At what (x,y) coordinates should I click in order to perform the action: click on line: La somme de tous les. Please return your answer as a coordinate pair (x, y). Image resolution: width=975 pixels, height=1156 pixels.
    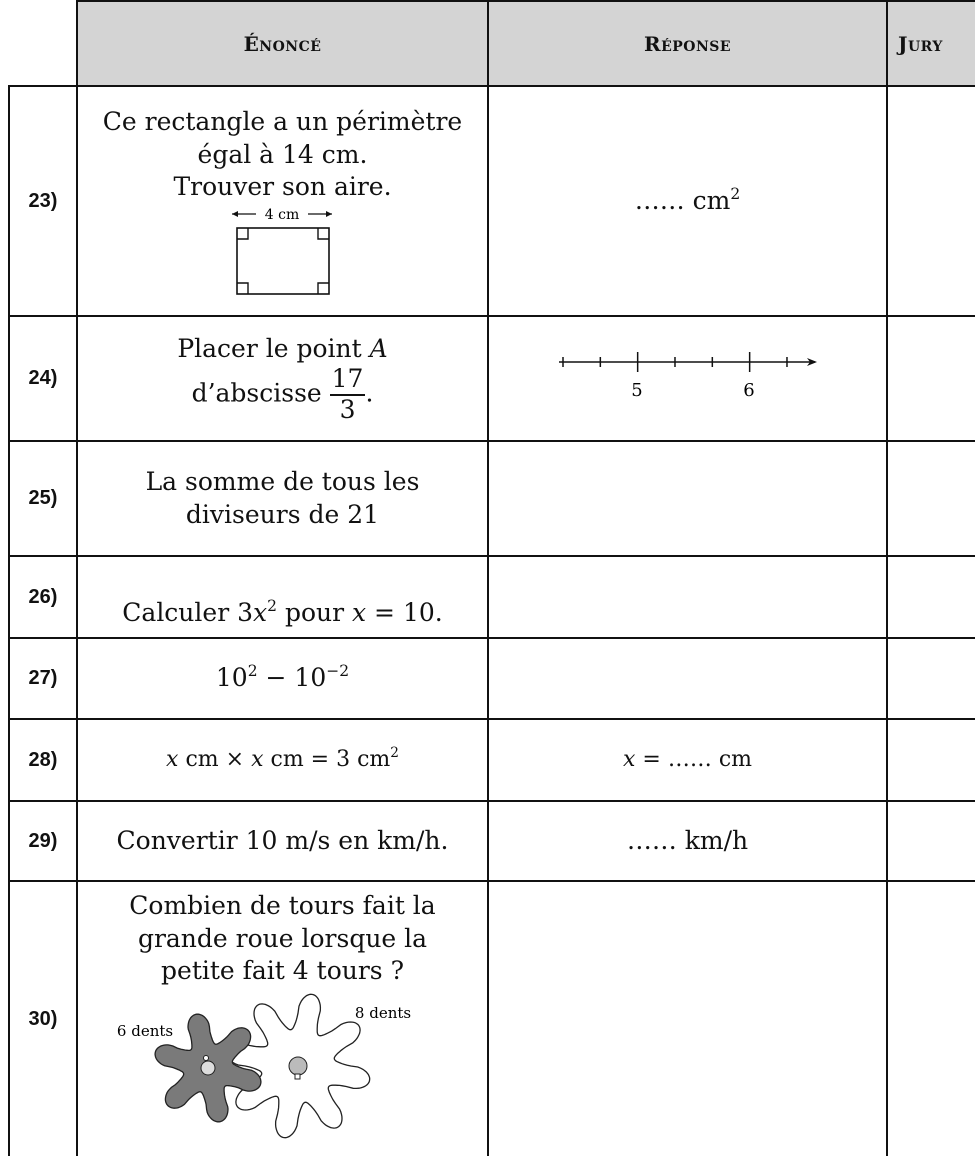
    Looking at the image, I should click on (282, 481).